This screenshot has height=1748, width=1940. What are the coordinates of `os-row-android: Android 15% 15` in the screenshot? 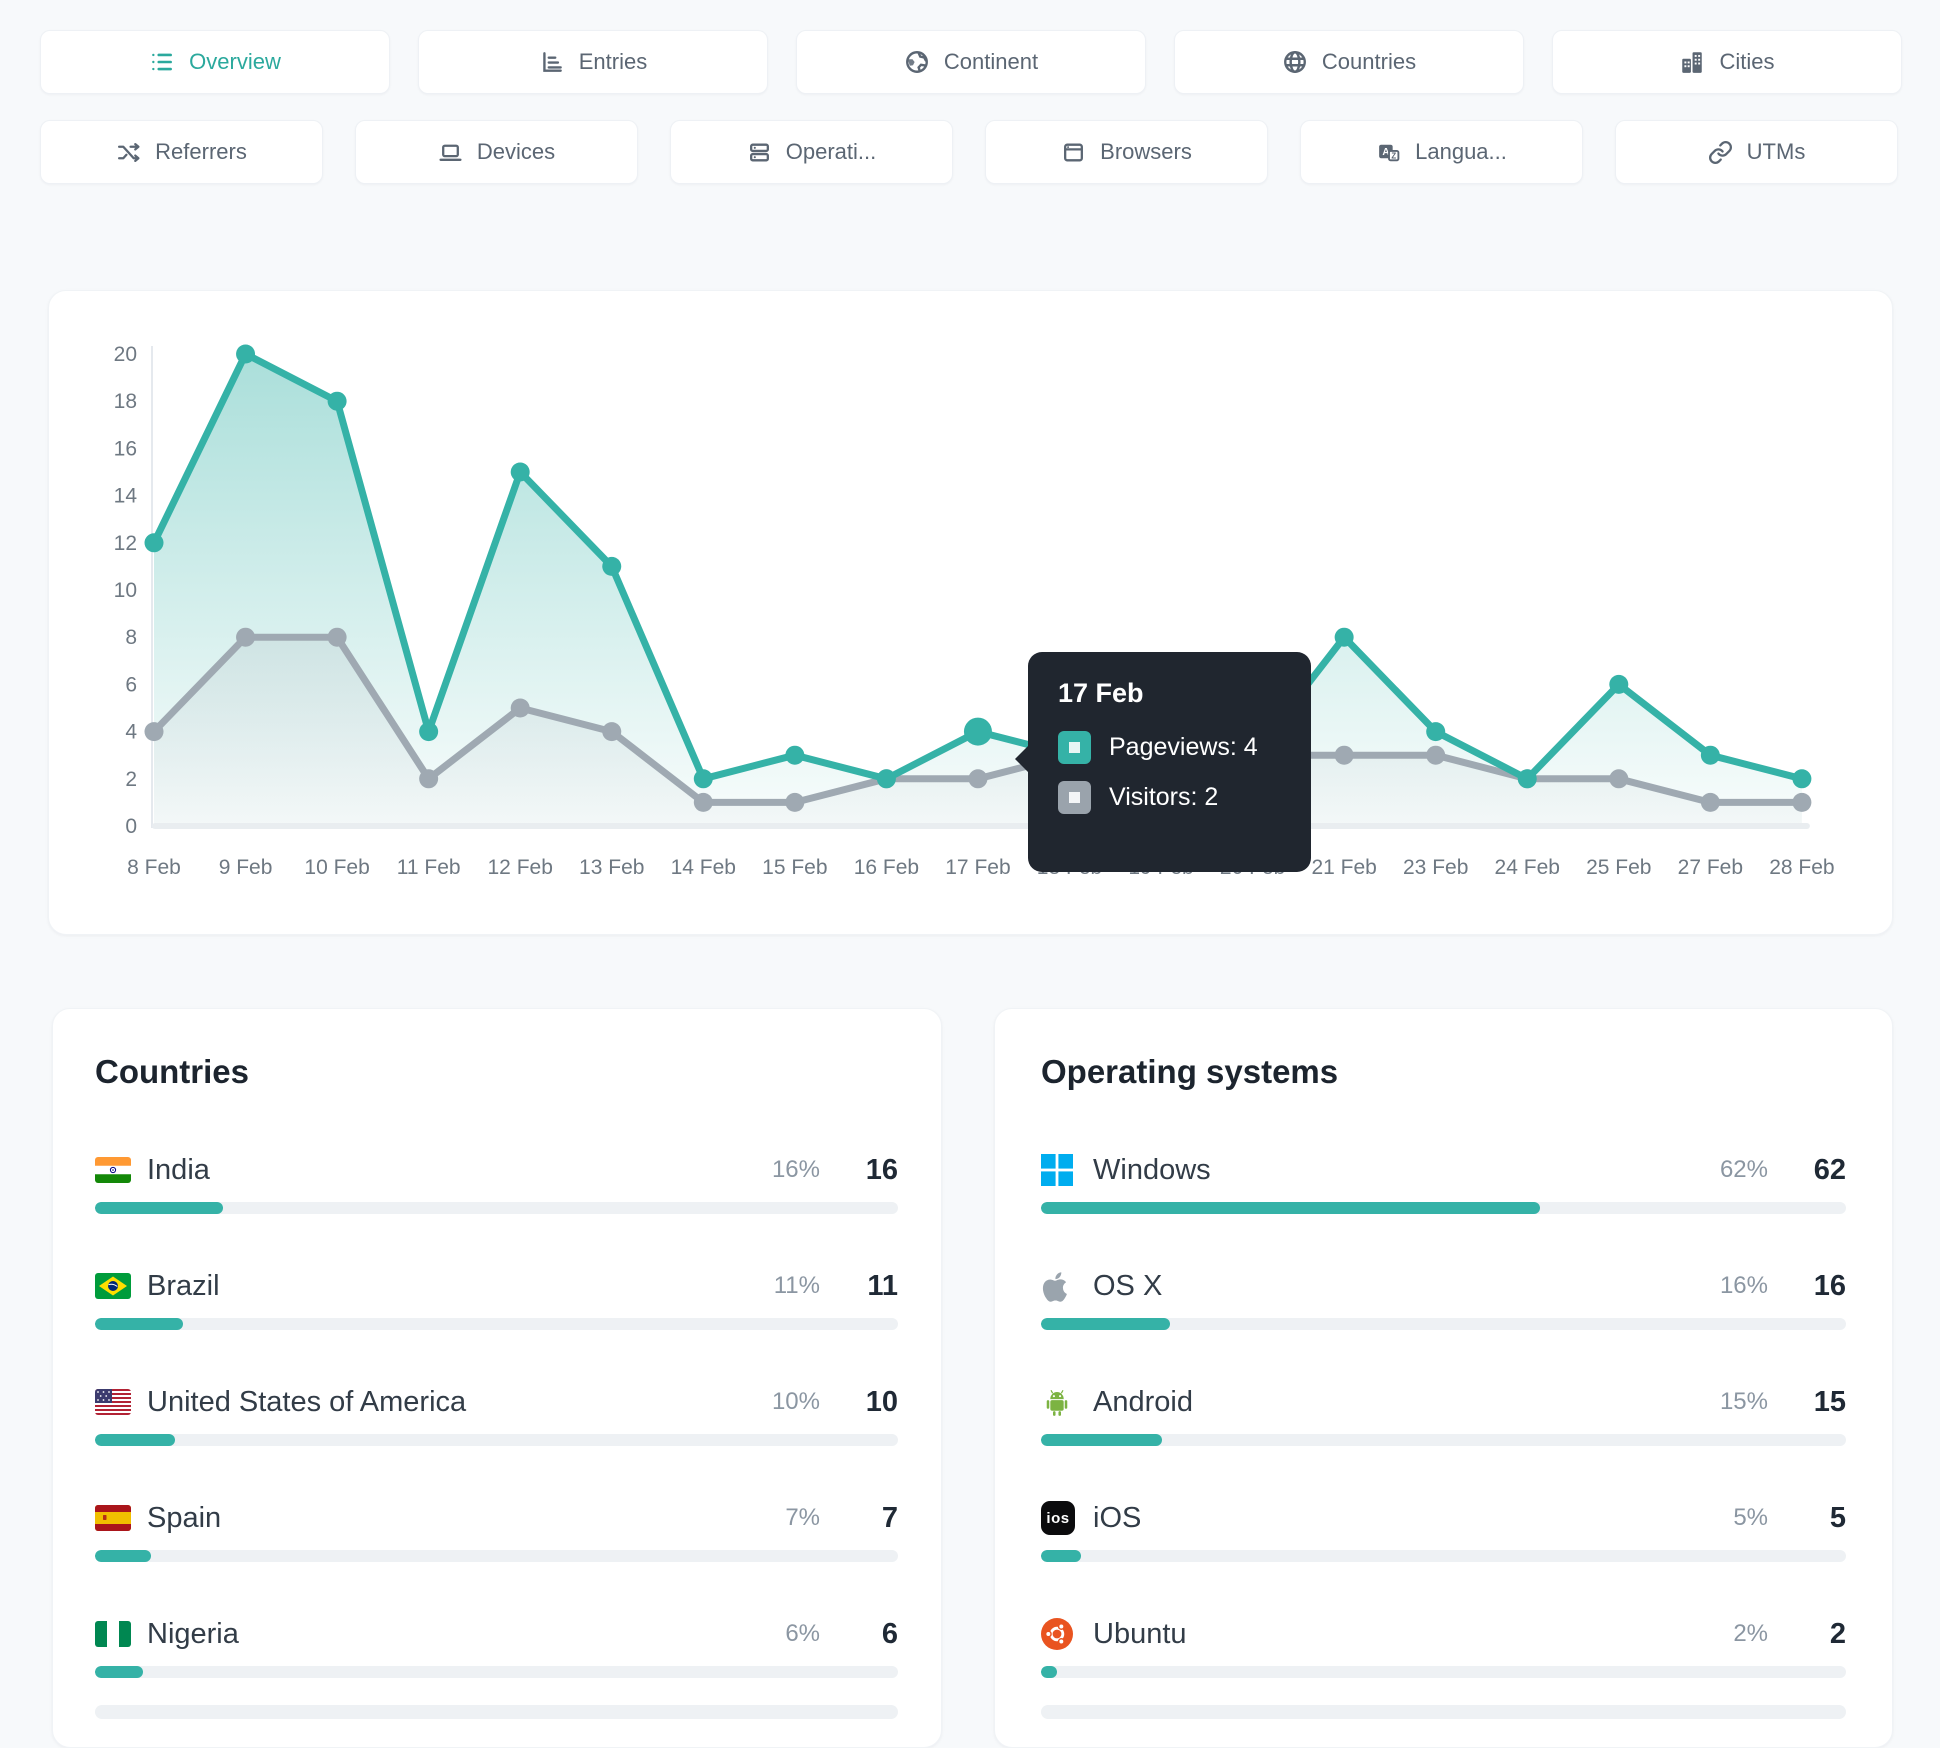 It's located at (1443, 1442).